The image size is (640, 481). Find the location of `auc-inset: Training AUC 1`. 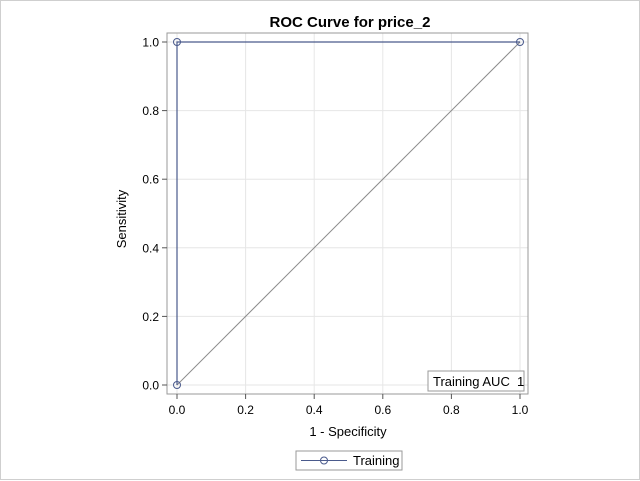

auc-inset: Training AUC 1 is located at coordinates (476, 381).